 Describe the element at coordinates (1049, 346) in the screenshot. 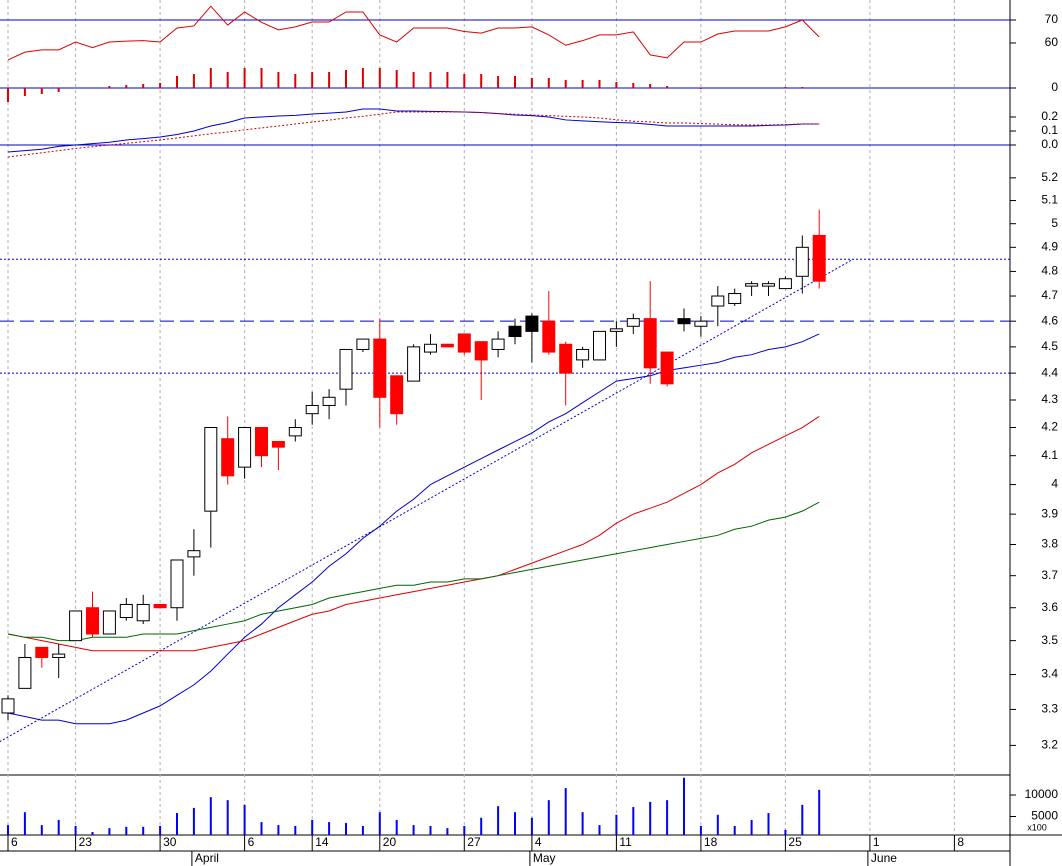

I see `y-tick-label: 4.5` at that location.